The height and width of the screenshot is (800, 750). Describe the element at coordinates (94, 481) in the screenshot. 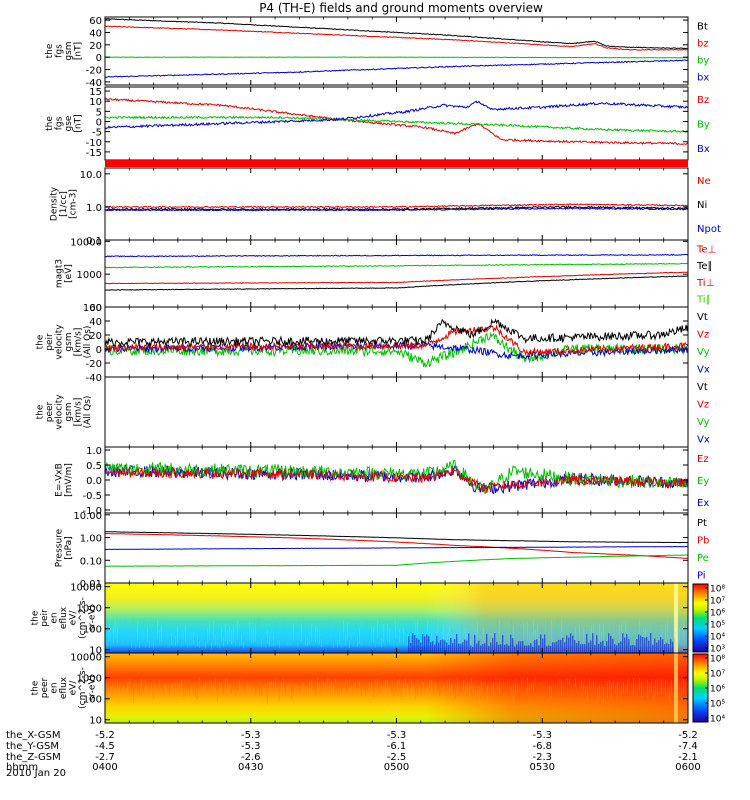

I see `y-tick-label: 0.0` at that location.